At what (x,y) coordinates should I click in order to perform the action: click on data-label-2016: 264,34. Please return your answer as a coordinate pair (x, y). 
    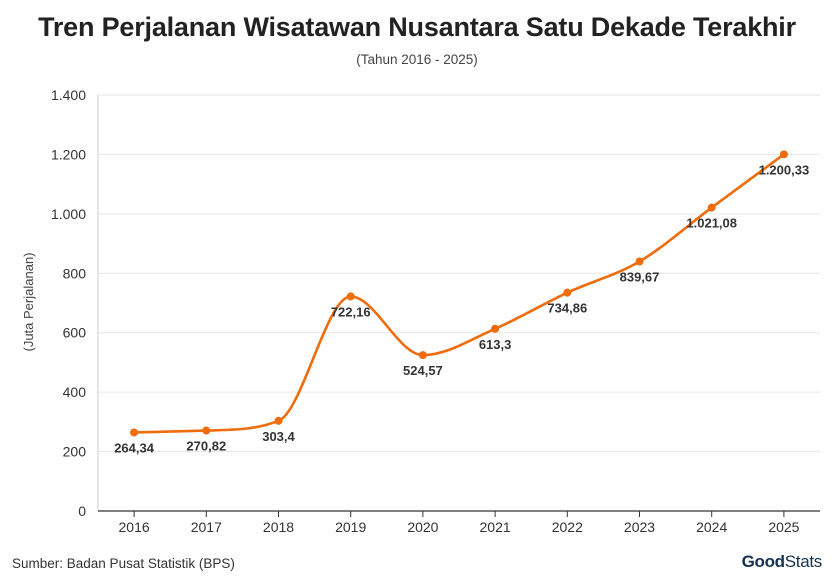
    Looking at the image, I should click on (134, 447).